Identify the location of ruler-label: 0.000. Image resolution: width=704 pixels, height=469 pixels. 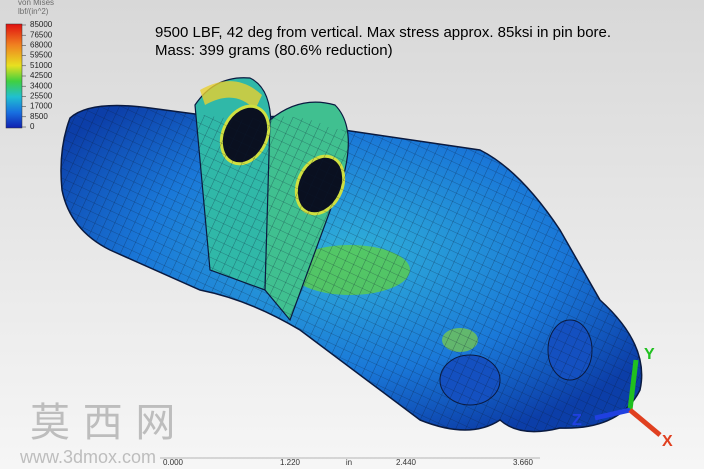
(173, 462).